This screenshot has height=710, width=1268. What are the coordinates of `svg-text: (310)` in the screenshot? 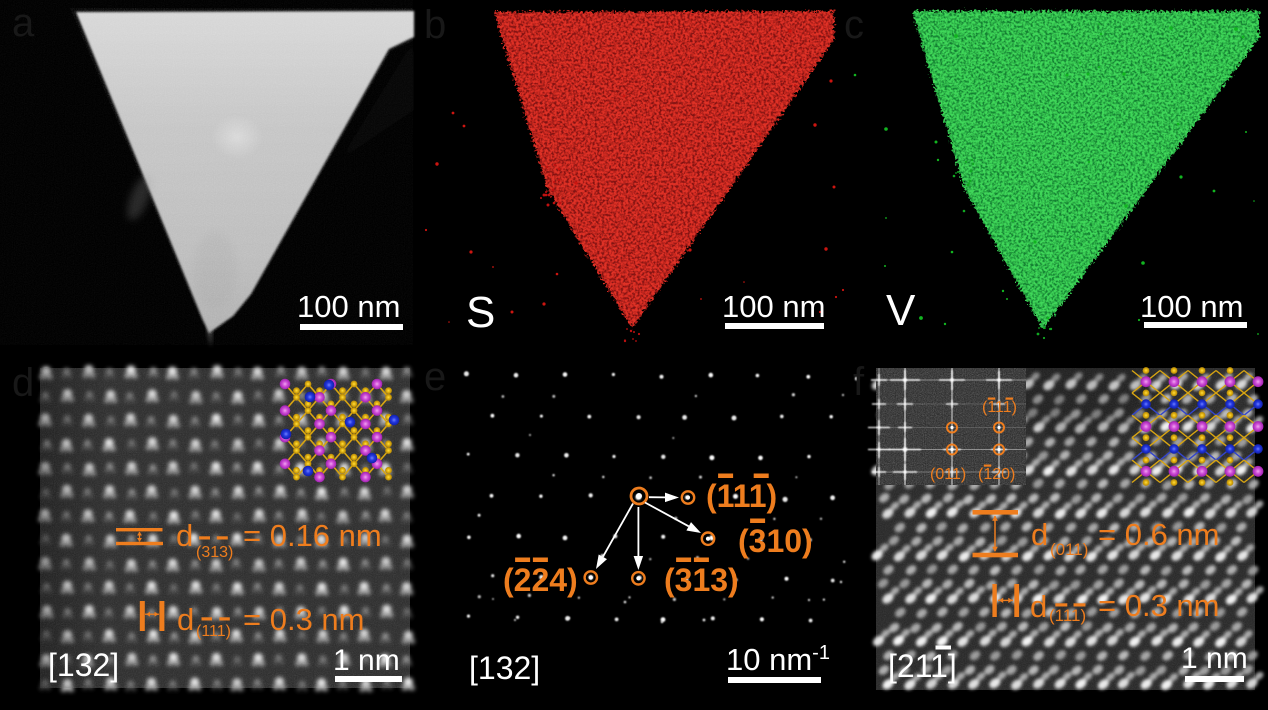 It's located at (775, 541).